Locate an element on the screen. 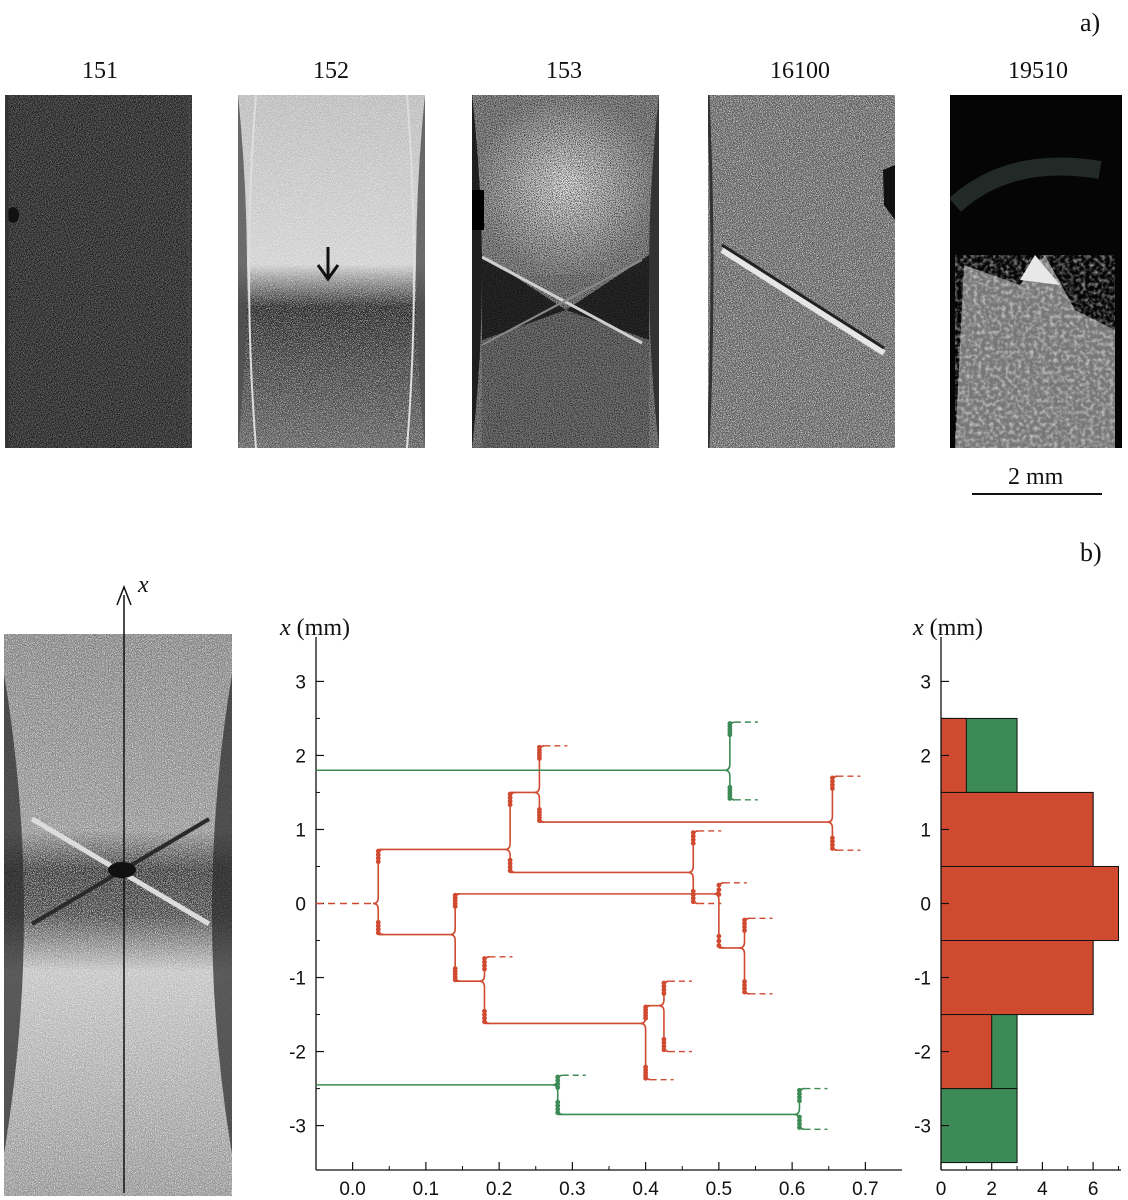 The height and width of the screenshot is (1200, 1128). specimen-axis-label: x is located at coordinates (143, 585).